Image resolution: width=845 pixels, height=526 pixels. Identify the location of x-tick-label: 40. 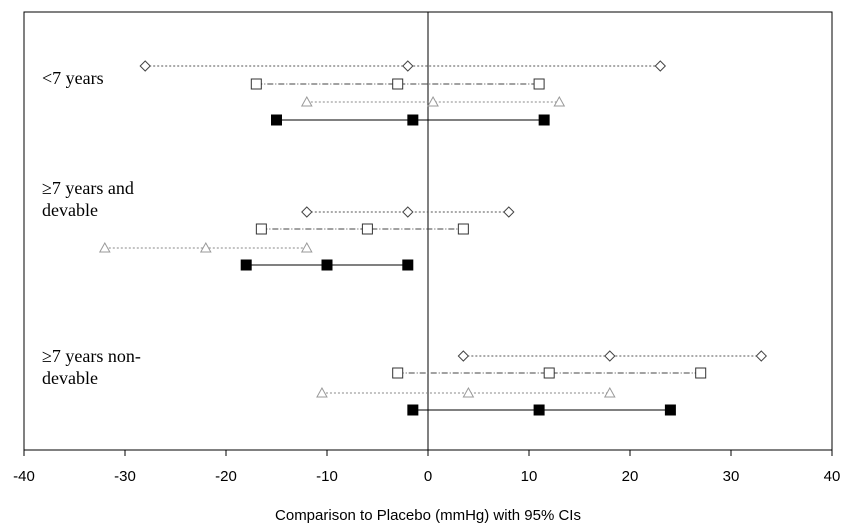
(832, 476).